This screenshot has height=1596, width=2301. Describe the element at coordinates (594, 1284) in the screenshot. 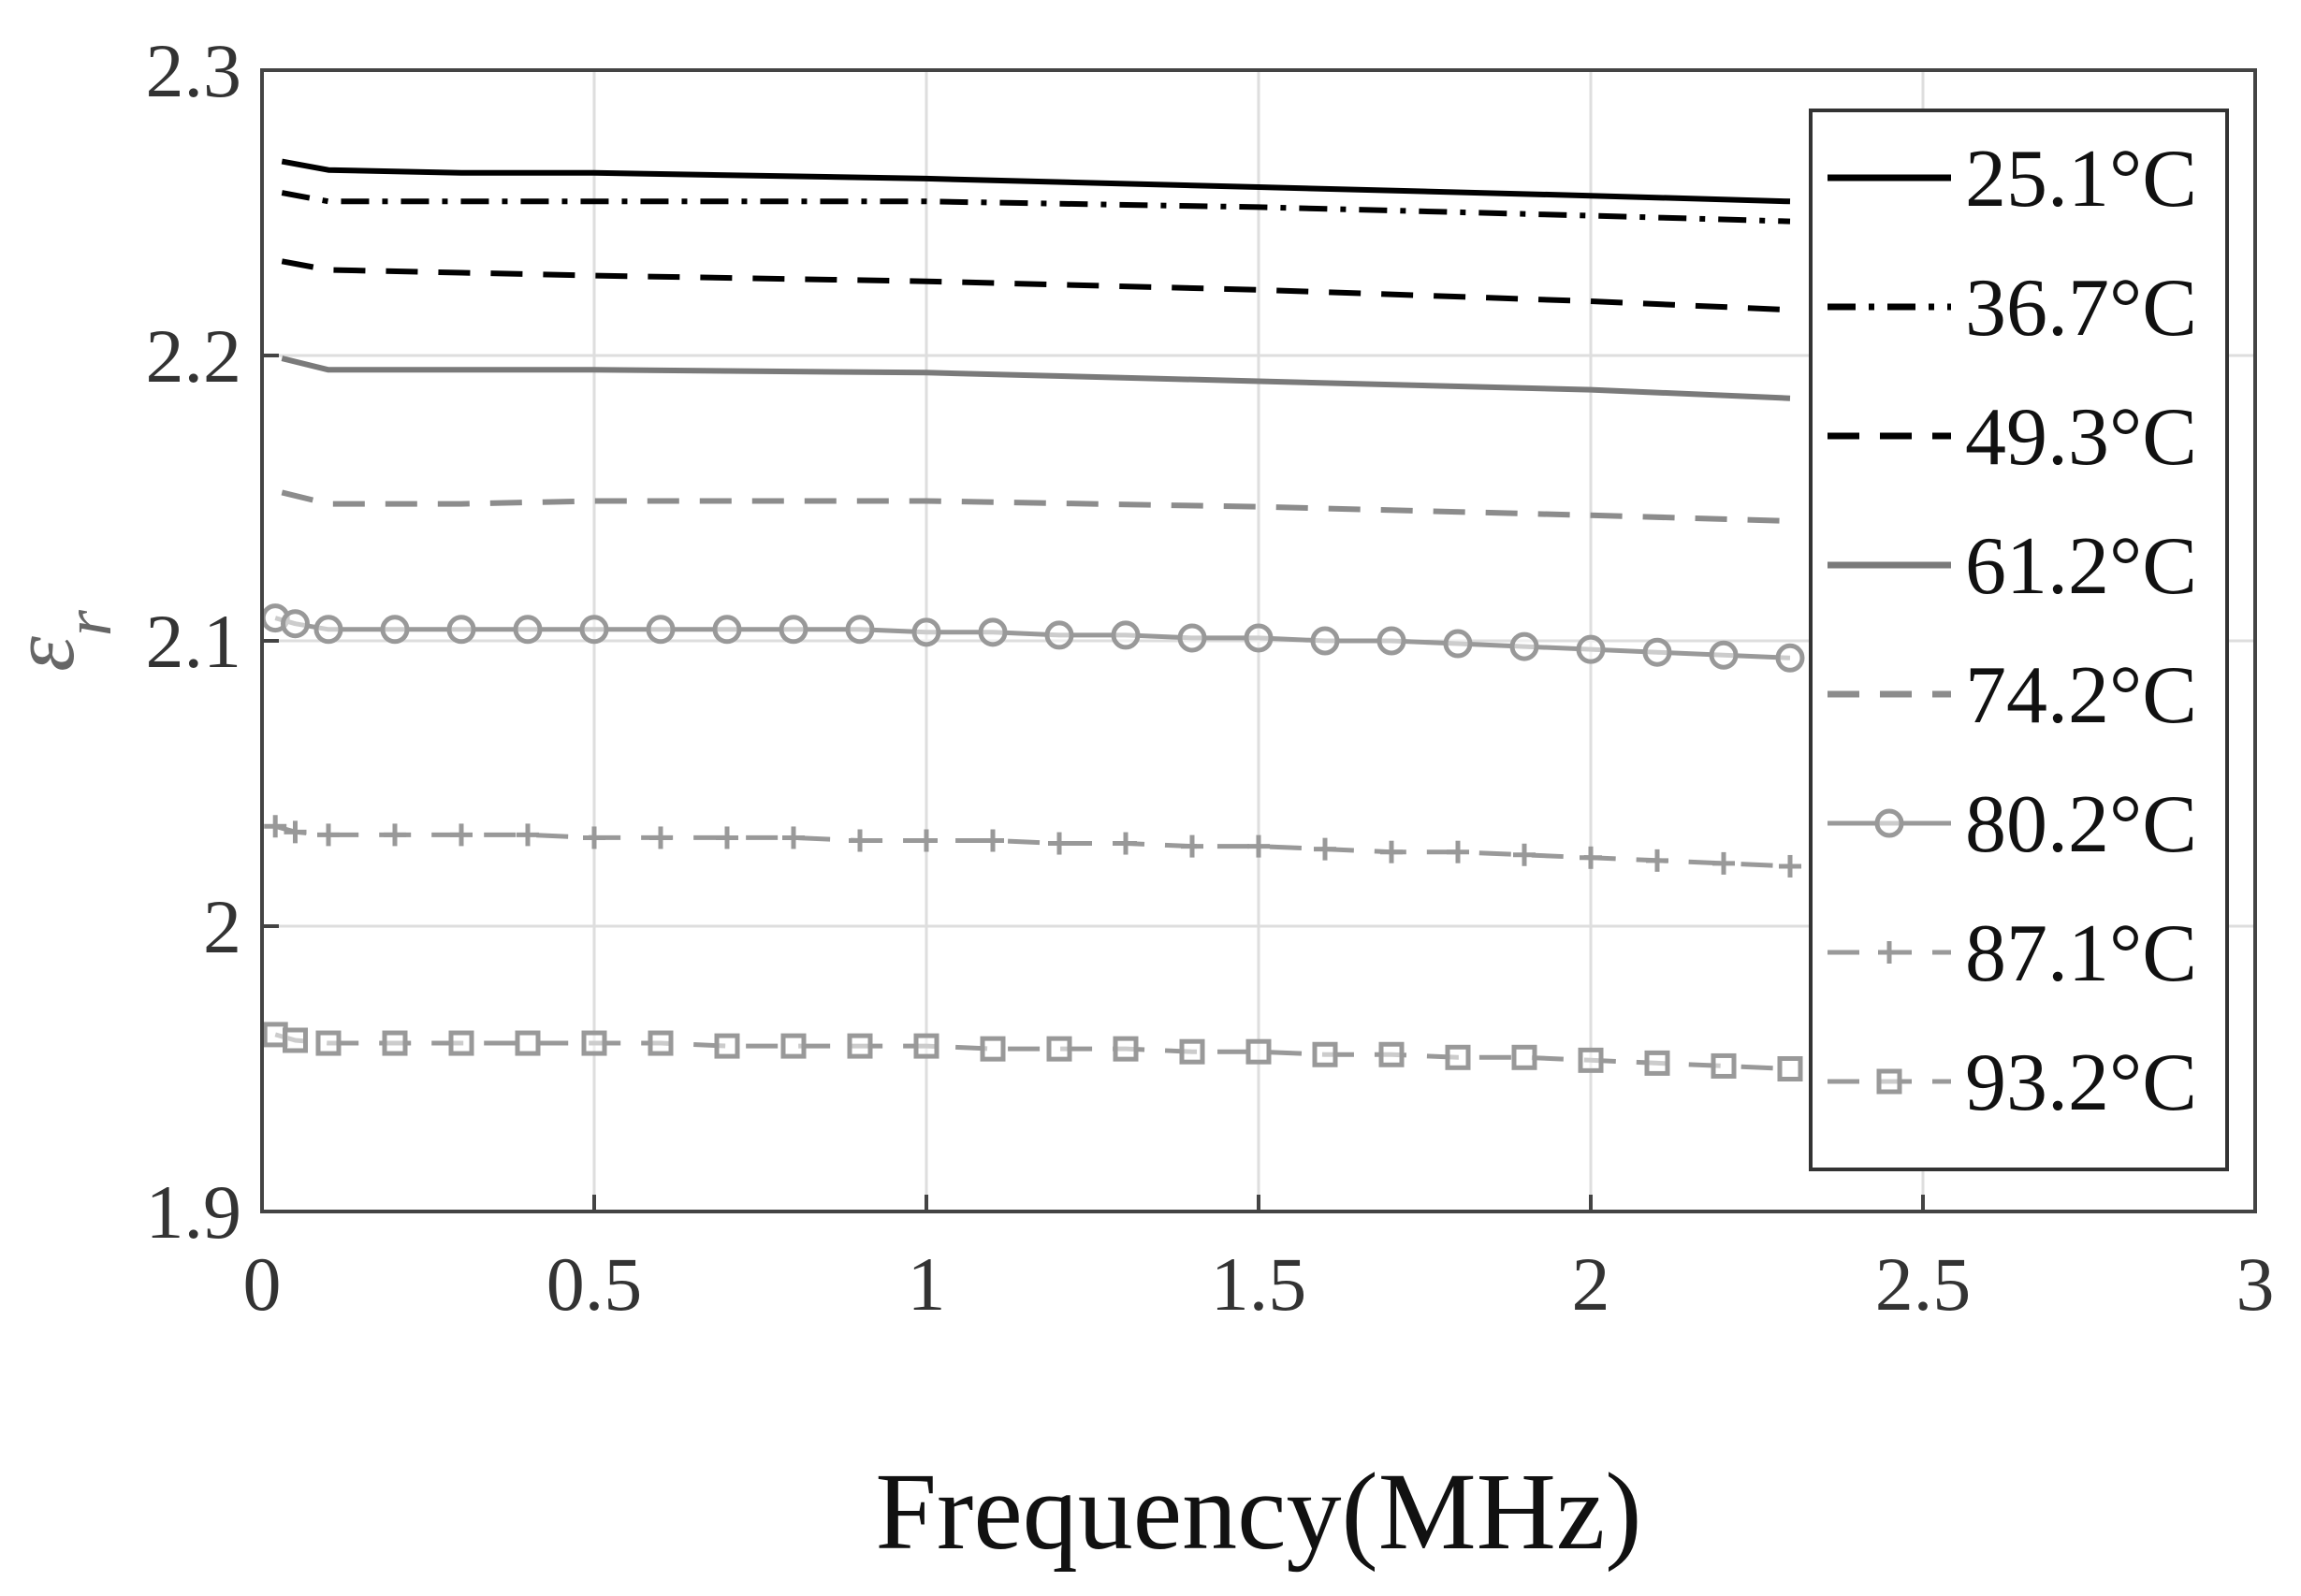

I see `x-tick-label: 0.5` at that location.